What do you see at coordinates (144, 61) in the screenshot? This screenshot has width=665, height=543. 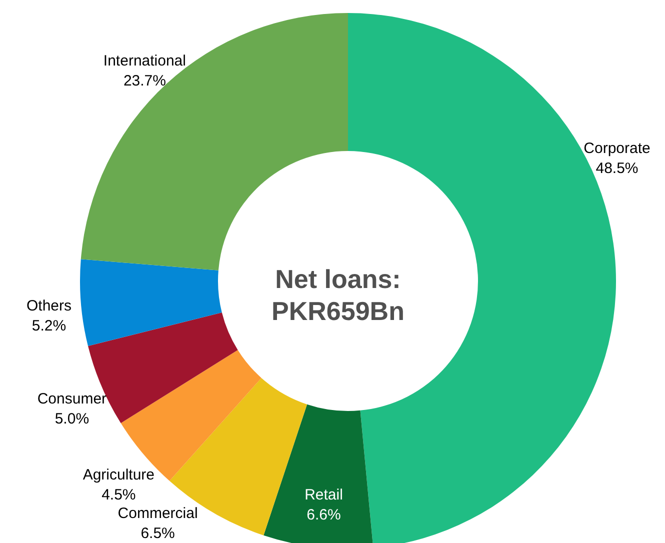 I see `slice-label: International` at bounding box center [144, 61].